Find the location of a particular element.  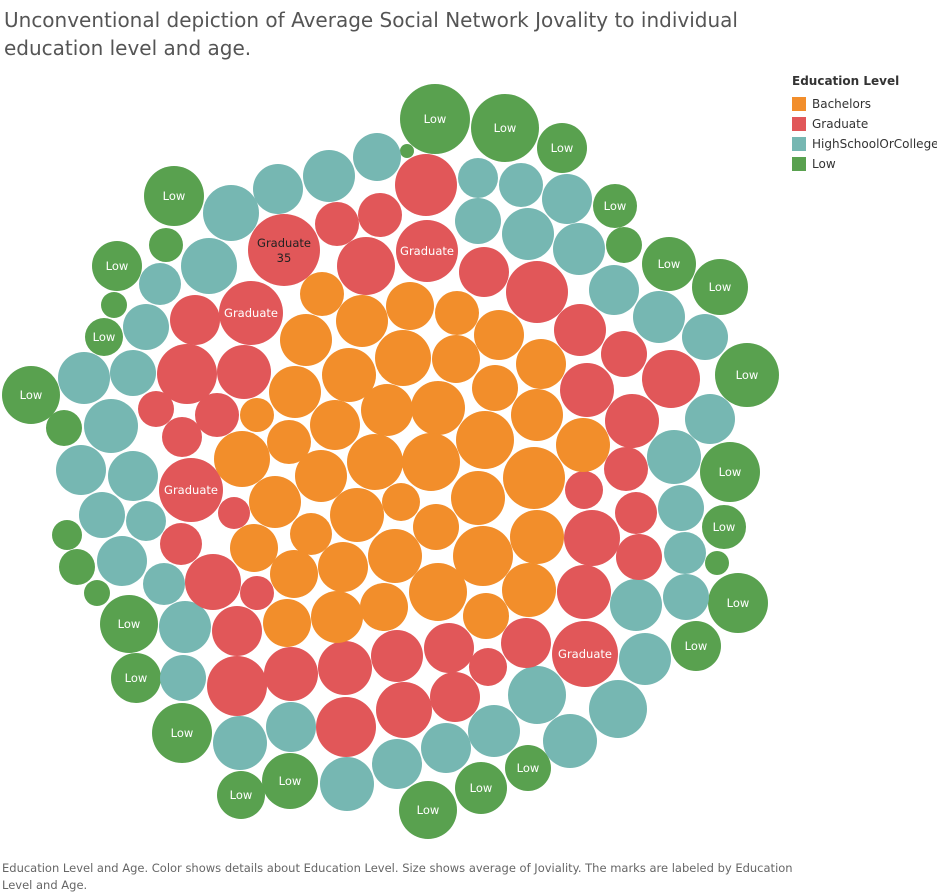

bubble-graduate: Graduate is located at coordinates (191, 490).